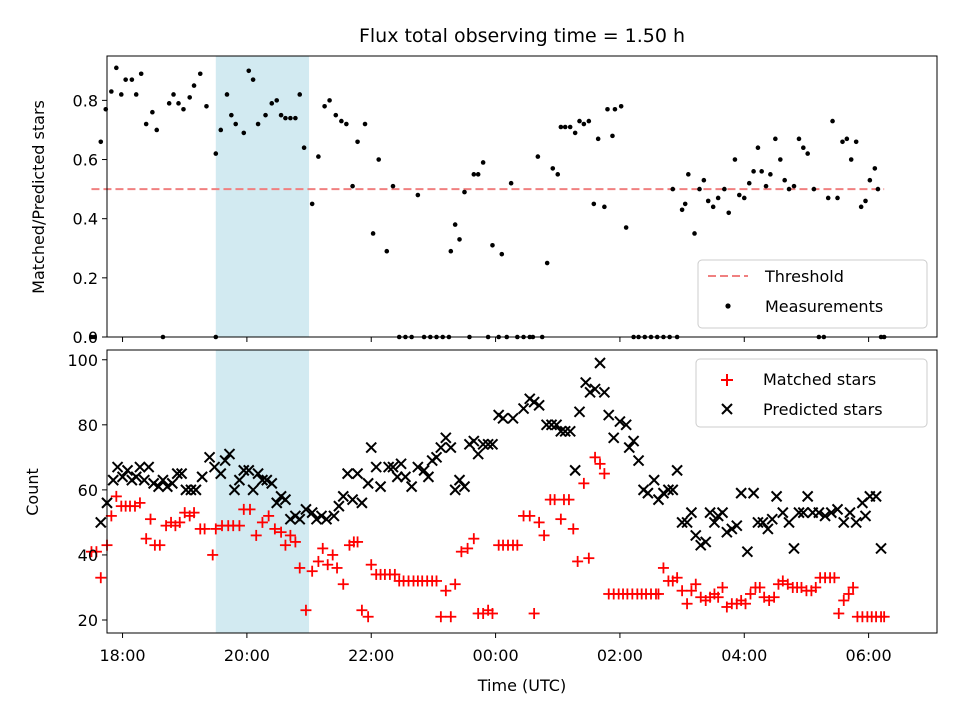  I want to click on y-tick-label: 0.0, so click(85, 337).